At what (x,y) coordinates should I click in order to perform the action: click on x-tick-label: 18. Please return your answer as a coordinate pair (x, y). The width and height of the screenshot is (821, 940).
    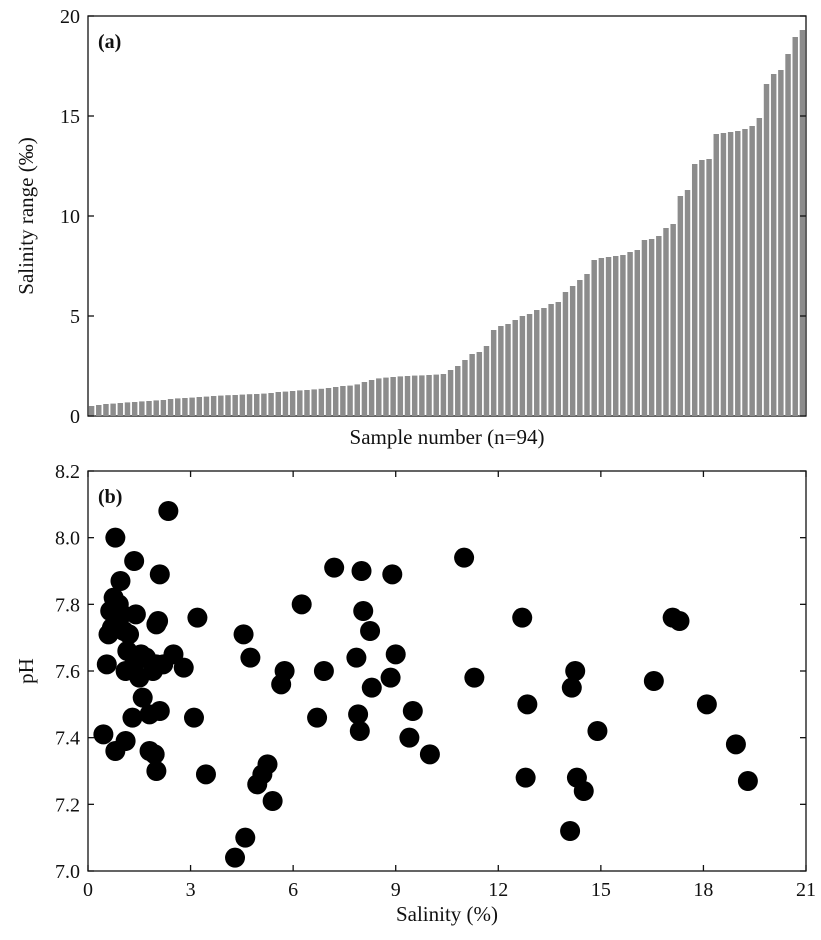
    Looking at the image, I should click on (703, 890).